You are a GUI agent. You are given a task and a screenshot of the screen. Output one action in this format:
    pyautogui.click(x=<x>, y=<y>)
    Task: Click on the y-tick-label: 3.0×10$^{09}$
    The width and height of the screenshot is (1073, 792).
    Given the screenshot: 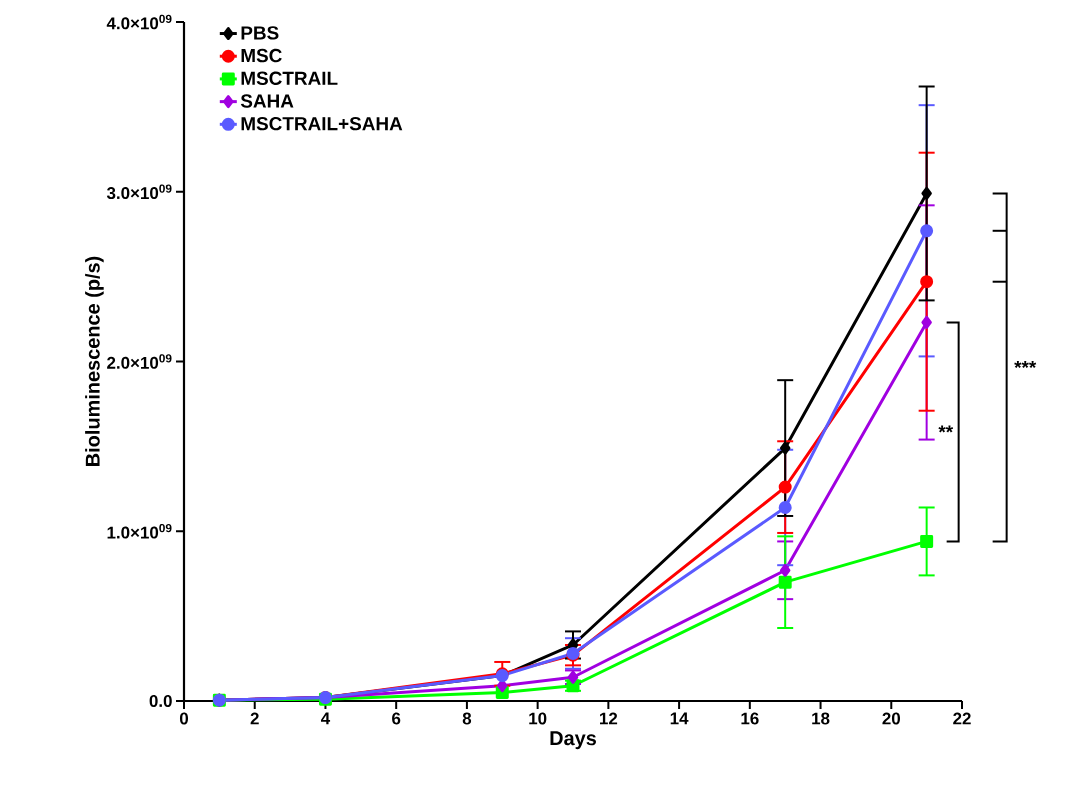 What is the action you would take?
    pyautogui.click(x=139, y=192)
    